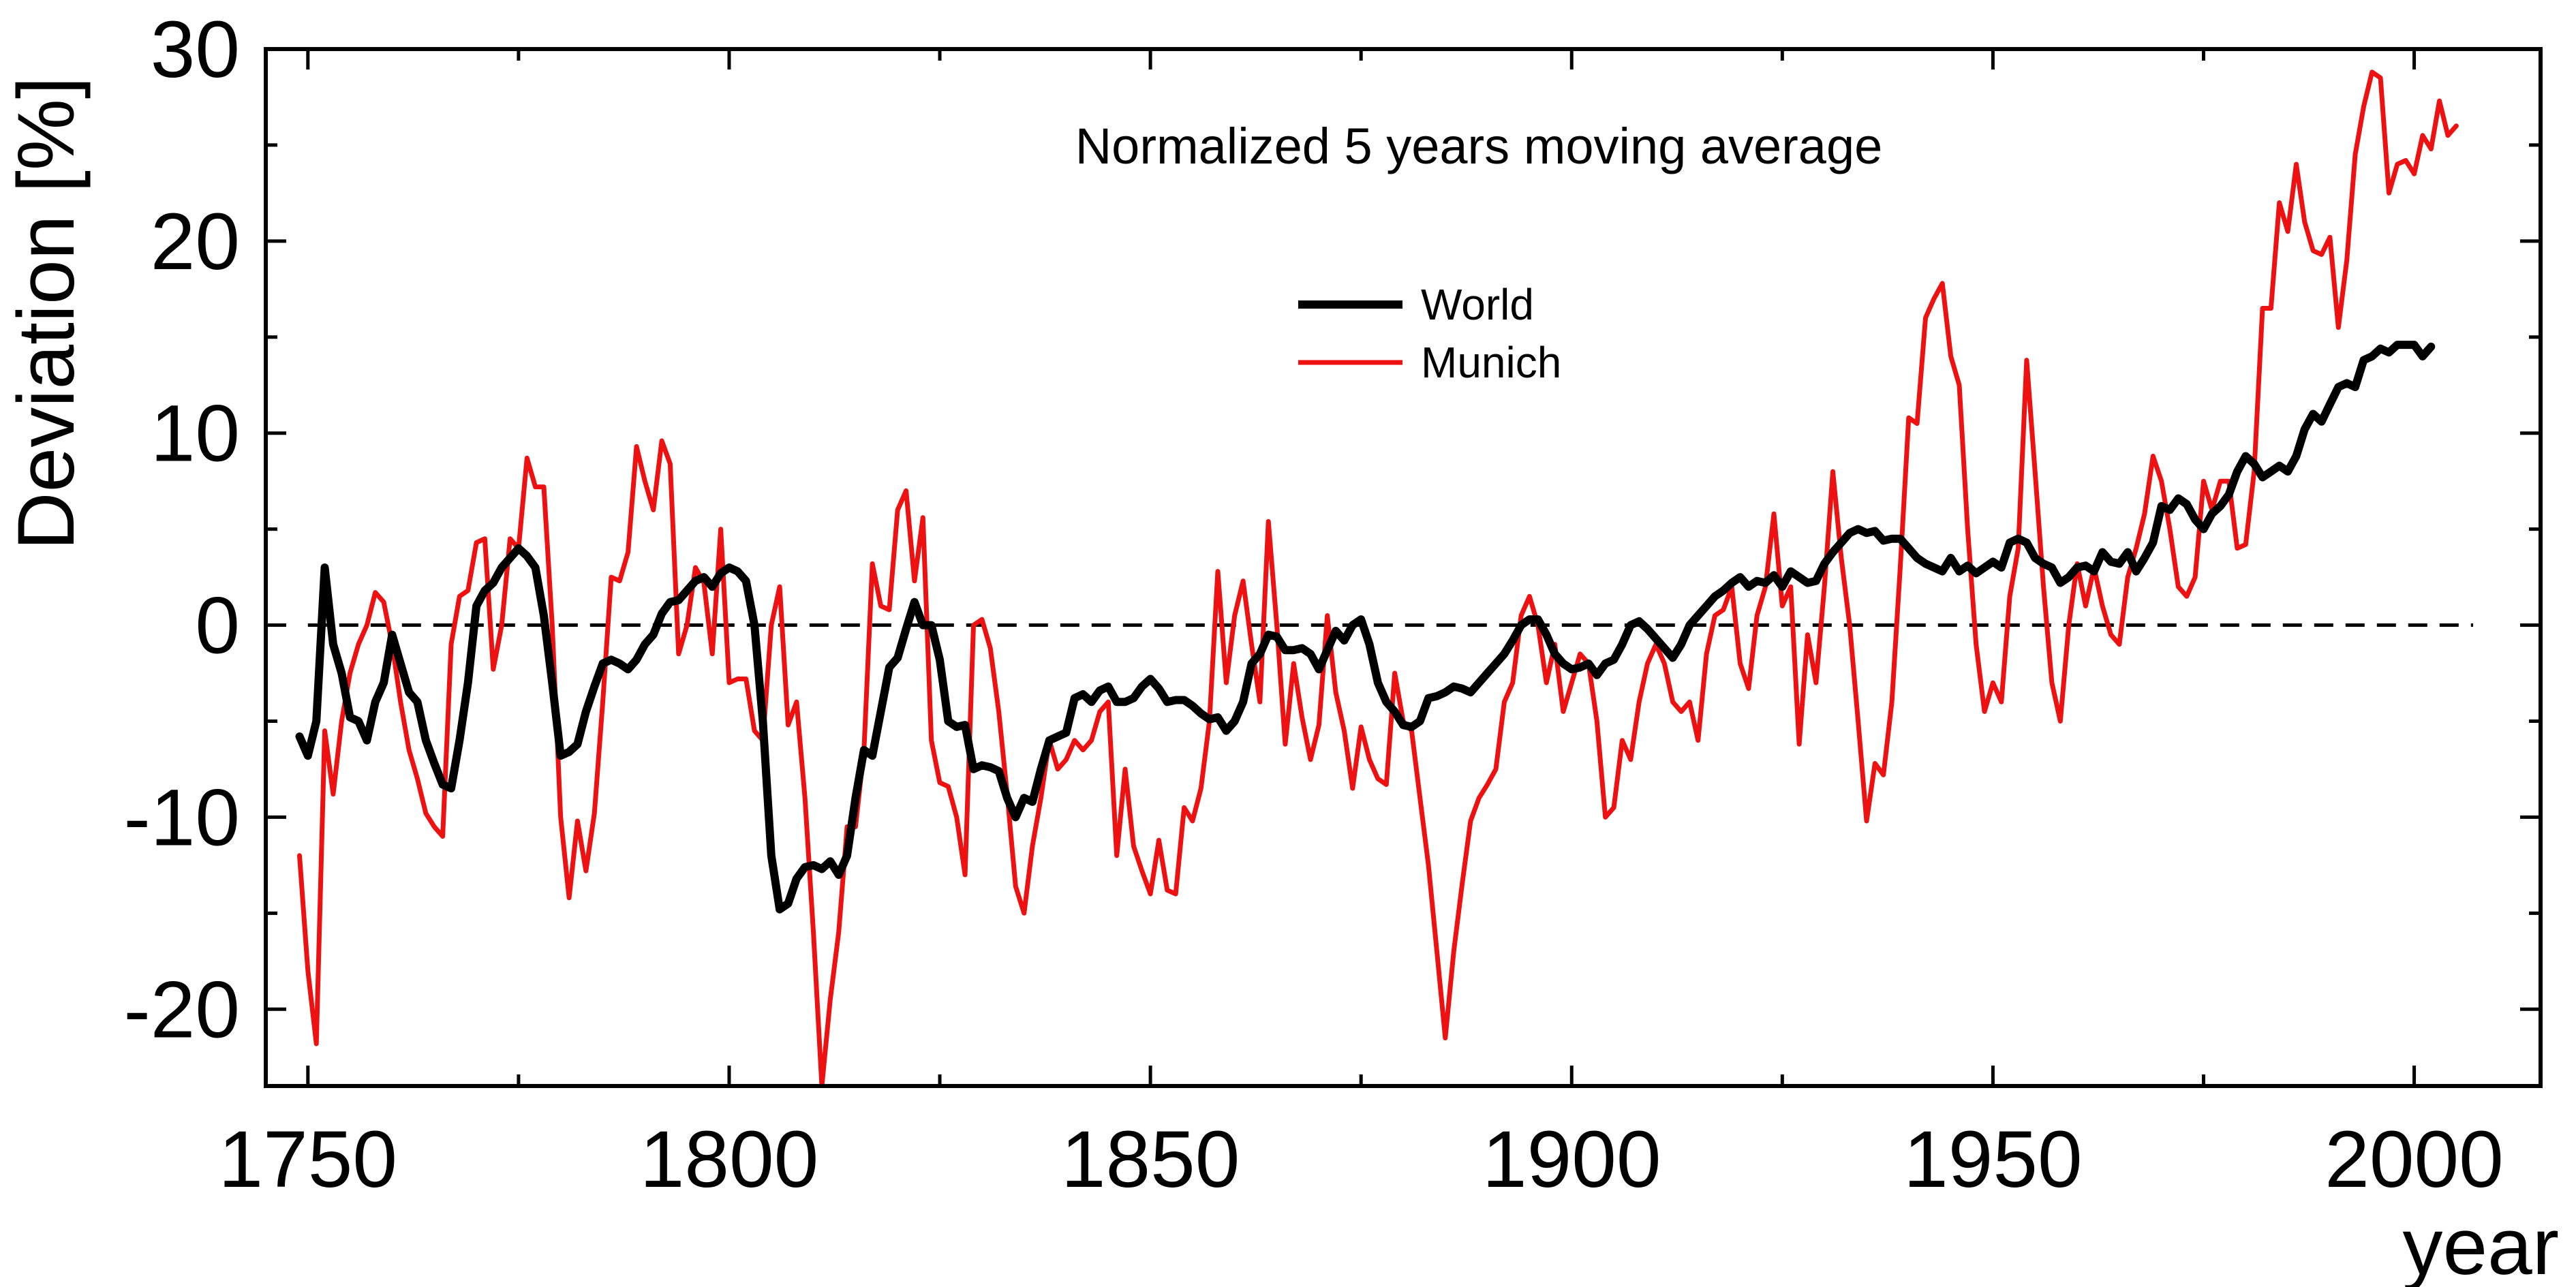 The image size is (2576, 1287). Describe the element at coordinates (181, 1010) in the screenshot. I see `y-tick-label: -20` at that location.